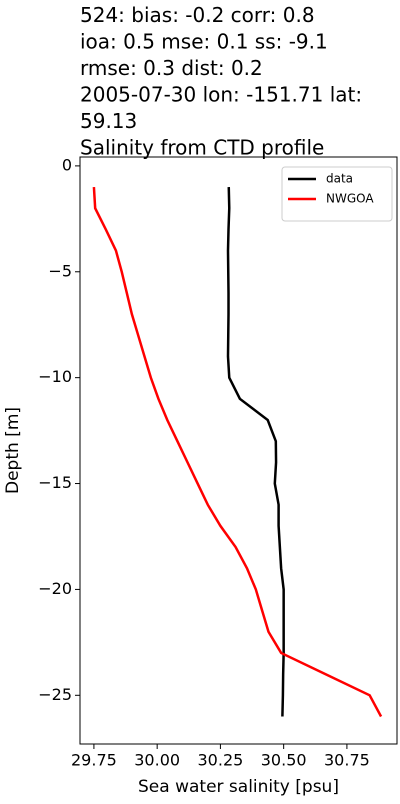 The width and height of the screenshot is (400, 804). What do you see at coordinates (157, 760) in the screenshot?
I see `x-tick-label: 30.00` at bounding box center [157, 760].